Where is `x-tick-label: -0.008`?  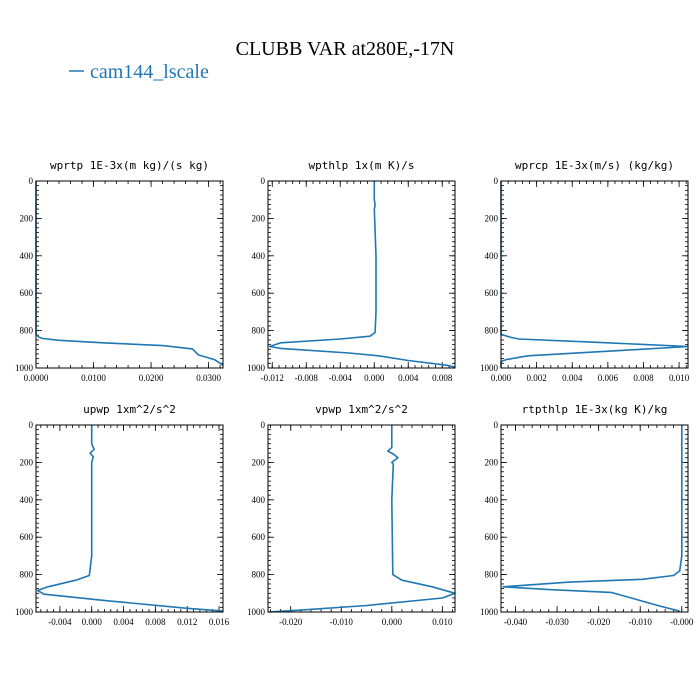
x-tick-label: -0.008 is located at coordinates (307, 378).